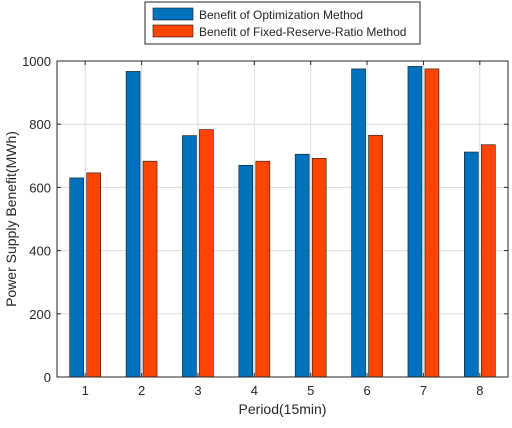 The width and height of the screenshot is (512, 428). What do you see at coordinates (310, 390) in the screenshot?
I see `x-tick-label: 5` at bounding box center [310, 390].